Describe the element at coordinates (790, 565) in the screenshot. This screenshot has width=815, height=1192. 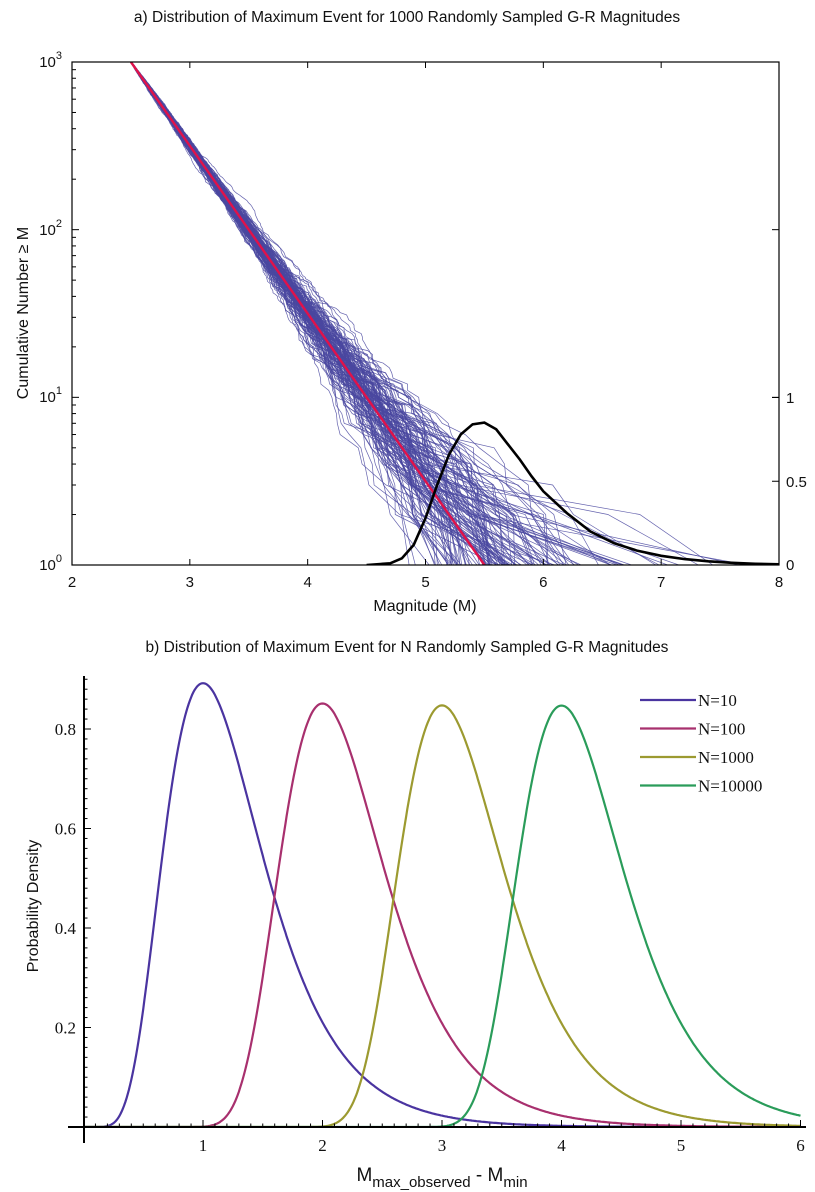
I see `y2-tick-label-0: 0` at that location.